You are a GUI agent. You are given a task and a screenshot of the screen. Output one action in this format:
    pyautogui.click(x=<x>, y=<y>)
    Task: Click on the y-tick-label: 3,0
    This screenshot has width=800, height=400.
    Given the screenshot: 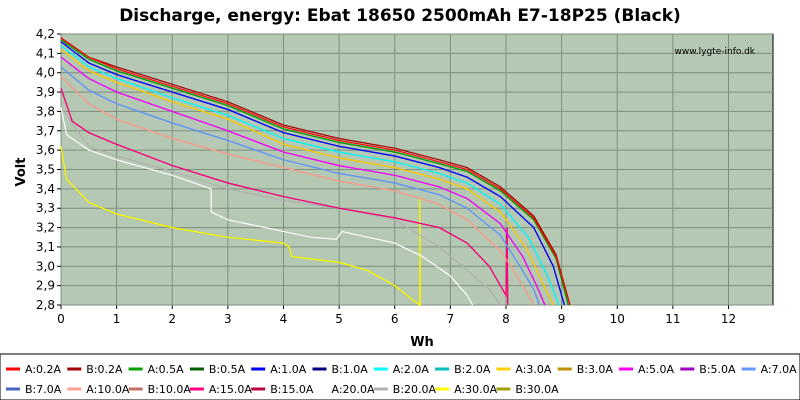 What is the action you would take?
    pyautogui.click(x=45, y=266)
    